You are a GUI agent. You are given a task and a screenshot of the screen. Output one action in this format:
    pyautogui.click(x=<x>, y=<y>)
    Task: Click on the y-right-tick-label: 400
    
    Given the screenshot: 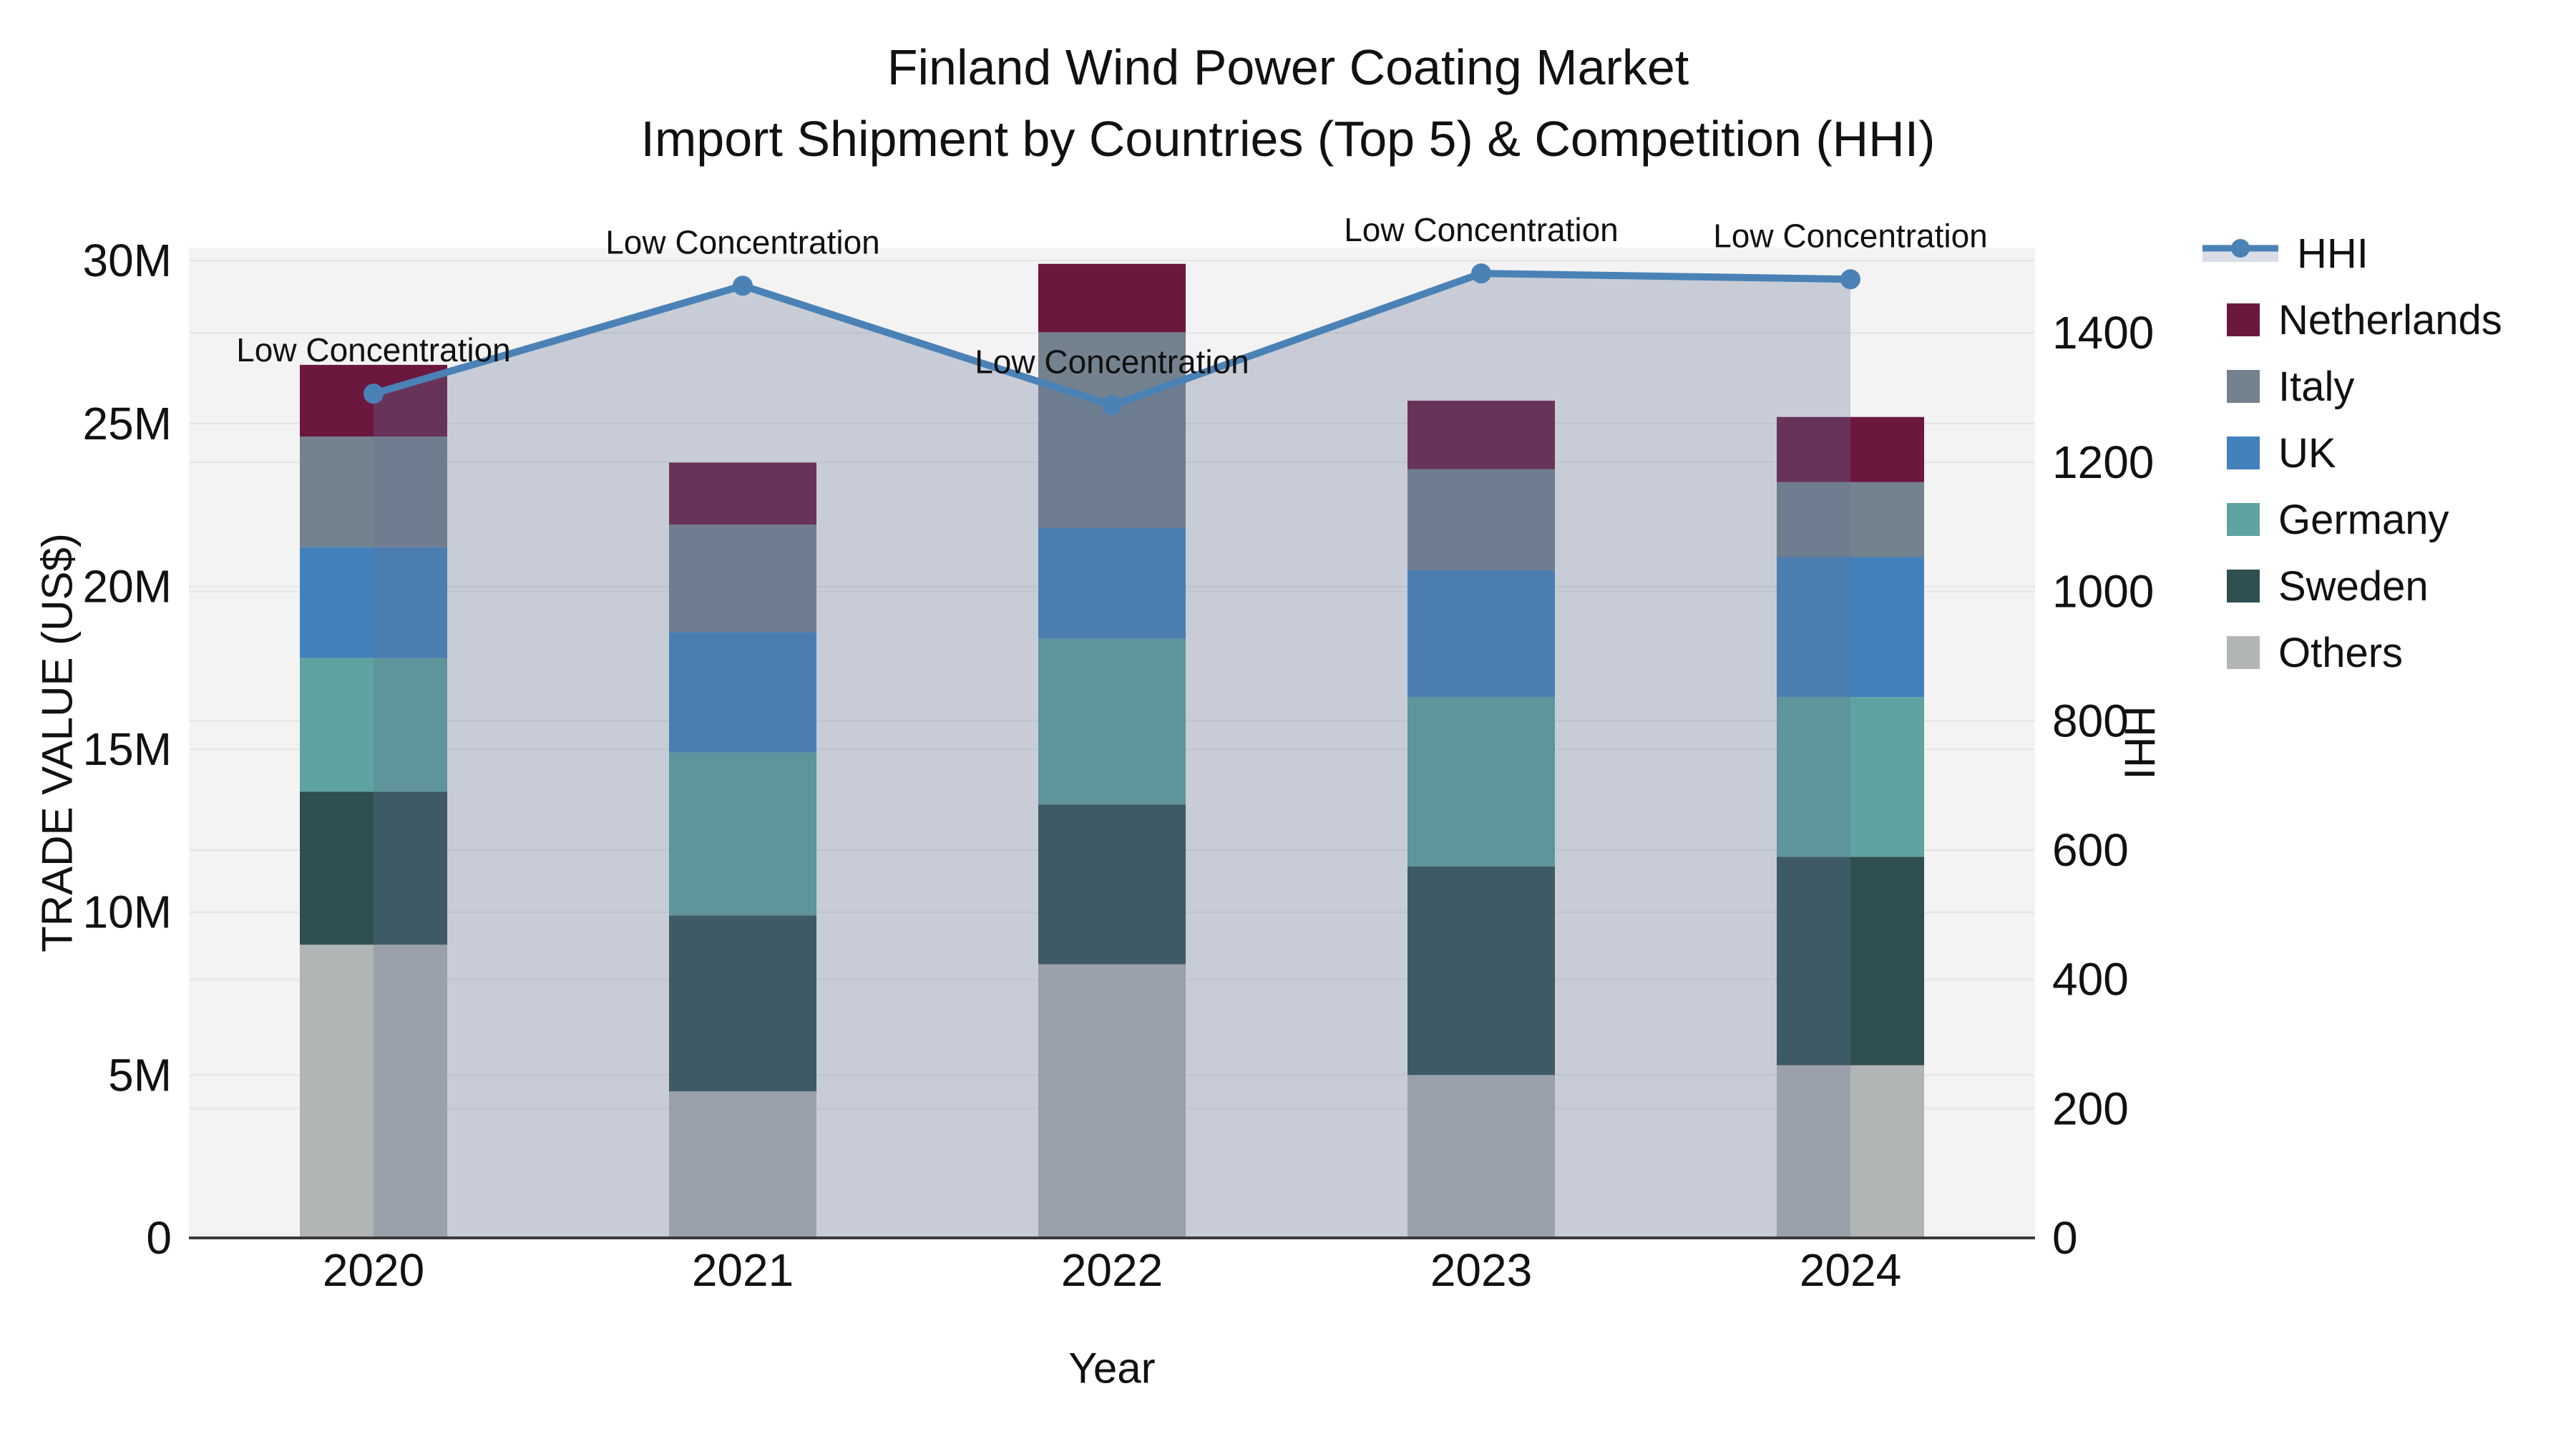 What is the action you would take?
    pyautogui.click(x=2090, y=979)
    